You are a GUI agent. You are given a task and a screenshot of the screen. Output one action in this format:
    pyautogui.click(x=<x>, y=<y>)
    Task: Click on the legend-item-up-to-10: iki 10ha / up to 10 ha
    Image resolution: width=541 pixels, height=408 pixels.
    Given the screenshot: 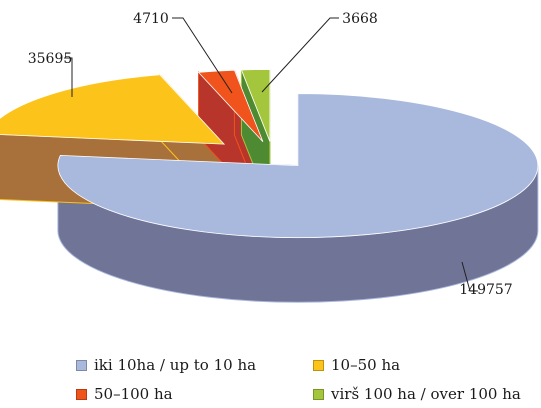 What is the action you would take?
    pyautogui.click(x=166, y=365)
    